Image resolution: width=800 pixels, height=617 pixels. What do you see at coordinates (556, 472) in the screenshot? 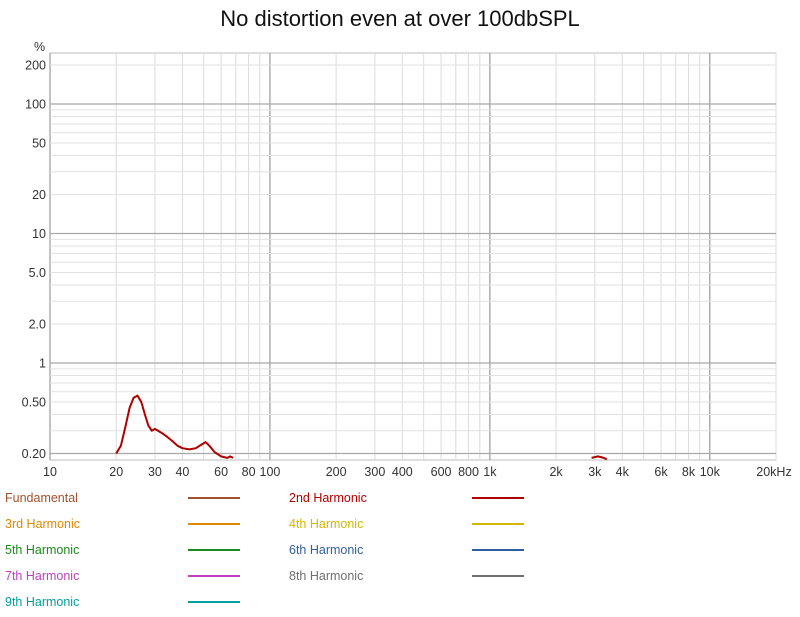
I see `x-tick-label: 2k` at bounding box center [556, 472].